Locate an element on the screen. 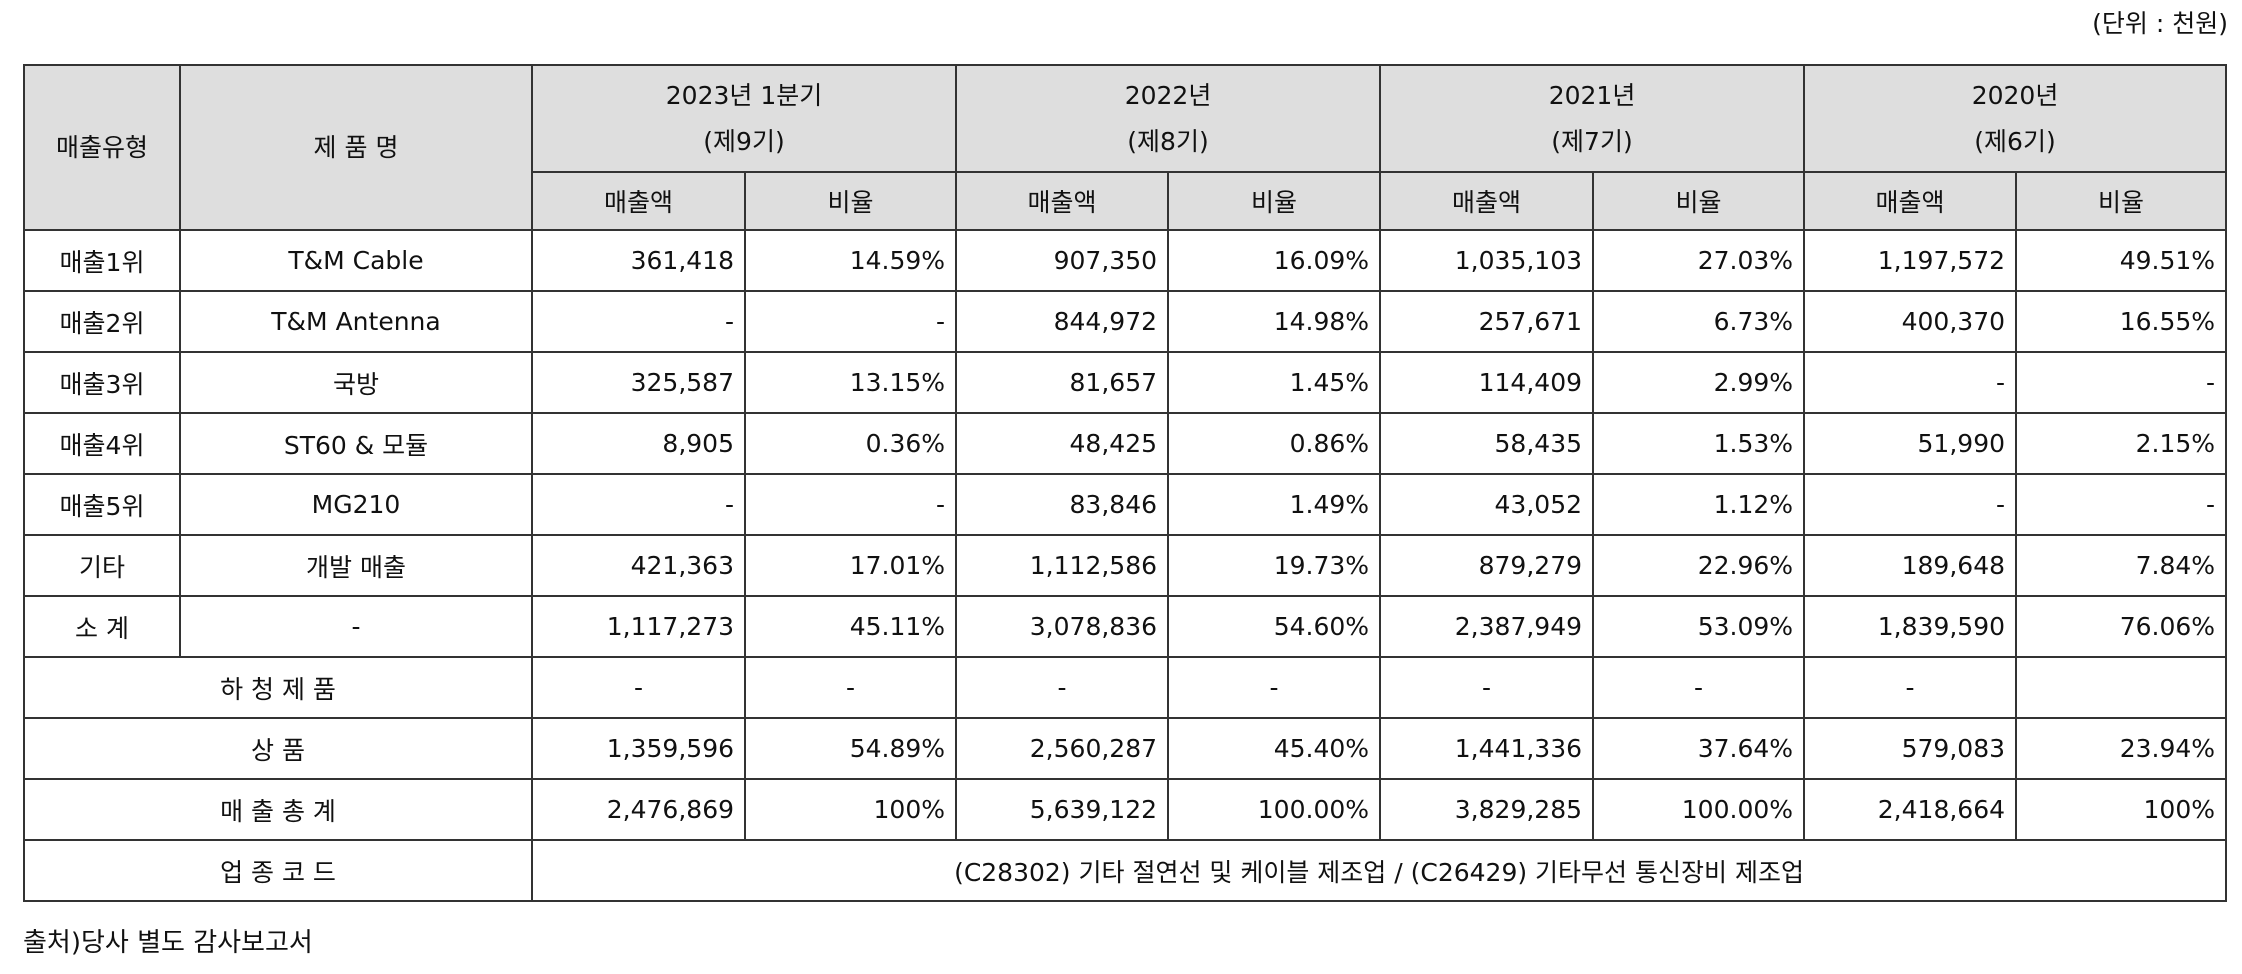 This screenshot has width=2242, height=974. sales-amount-cell: 257,671 is located at coordinates (1487, 321).